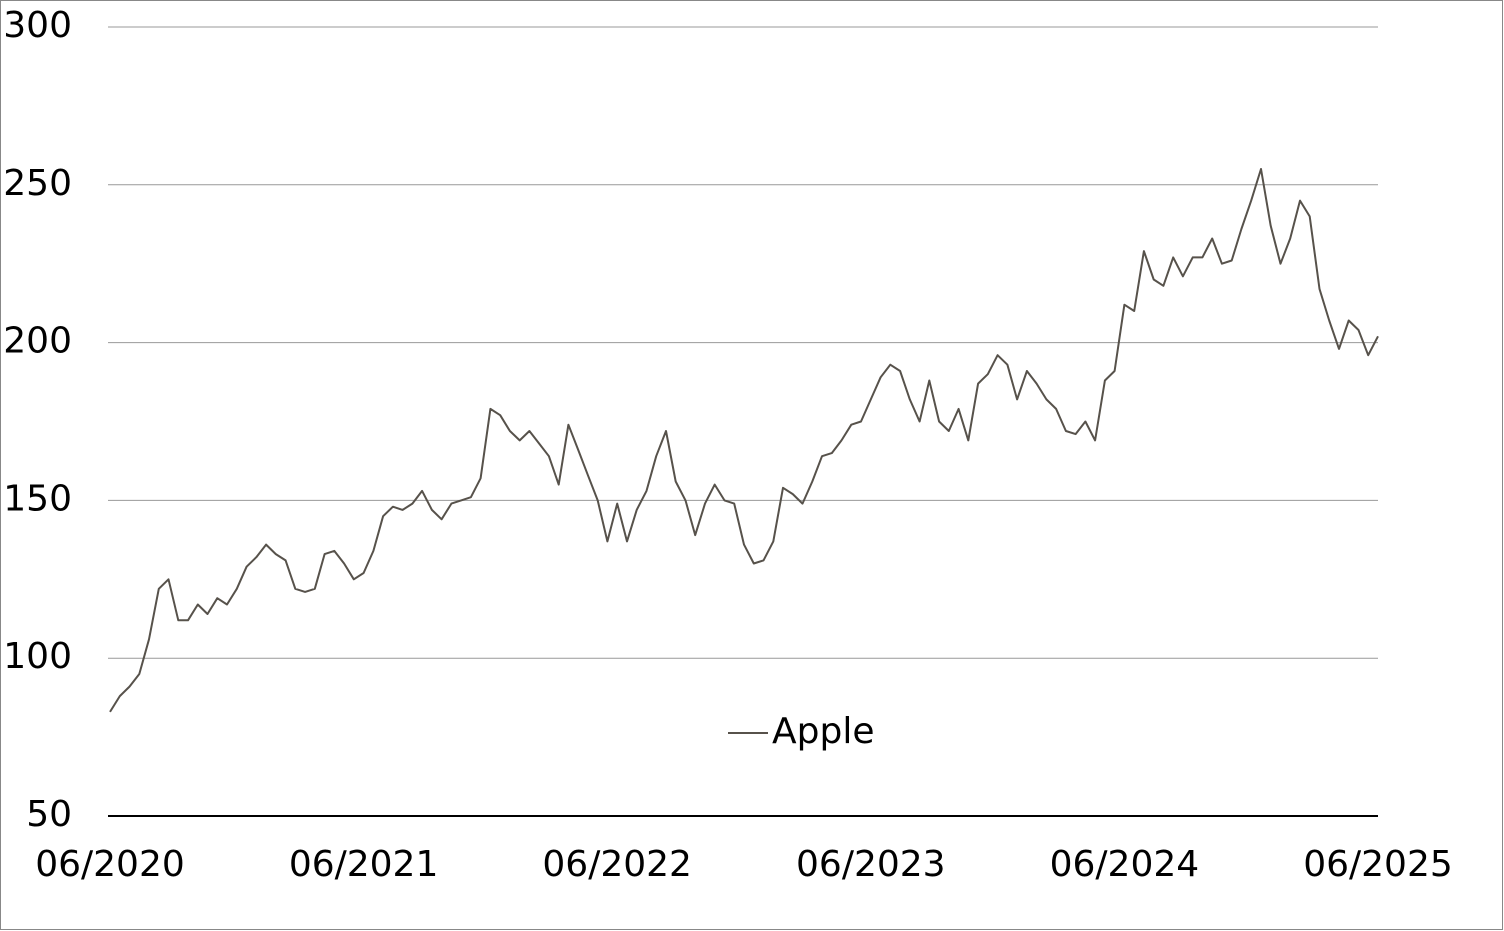  What do you see at coordinates (110, 864) in the screenshot?
I see `x-tick-label: 06/2020` at bounding box center [110, 864].